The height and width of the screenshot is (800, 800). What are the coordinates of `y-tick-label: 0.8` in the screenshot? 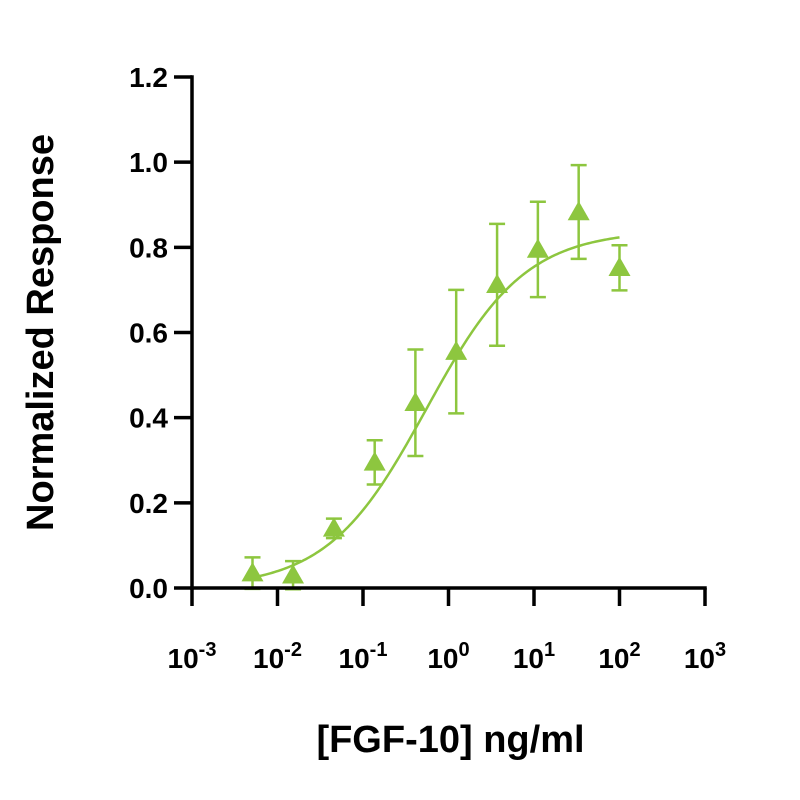 It's located at (148, 247).